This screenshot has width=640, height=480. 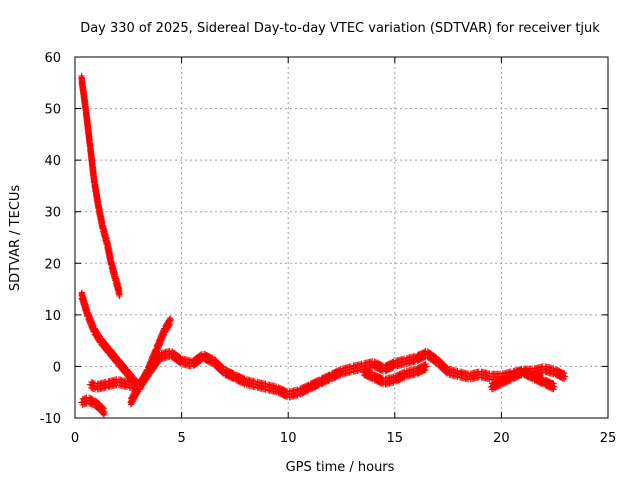 I want to click on x-tick-label: 15, so click(x=395, y=438).